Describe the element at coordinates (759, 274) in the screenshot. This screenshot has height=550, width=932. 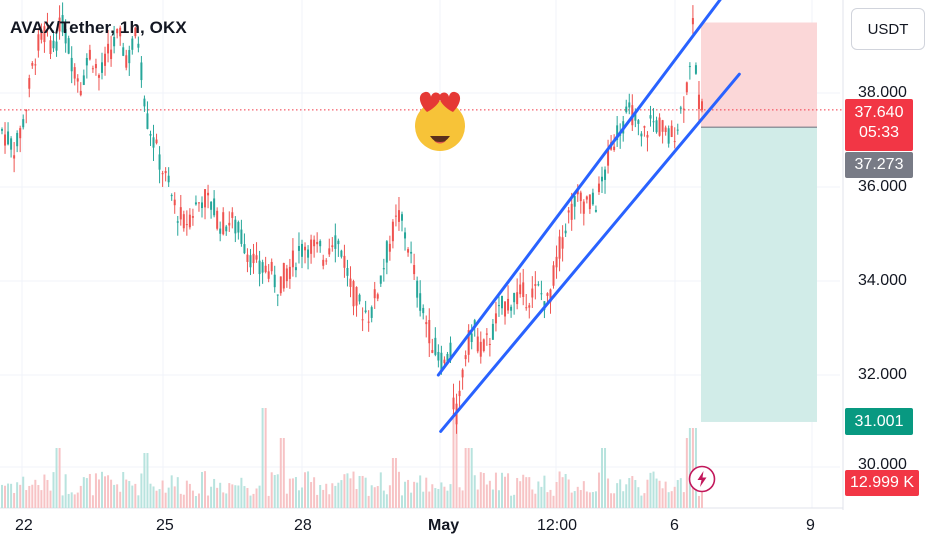
I see `take-profit-zone` at that location.